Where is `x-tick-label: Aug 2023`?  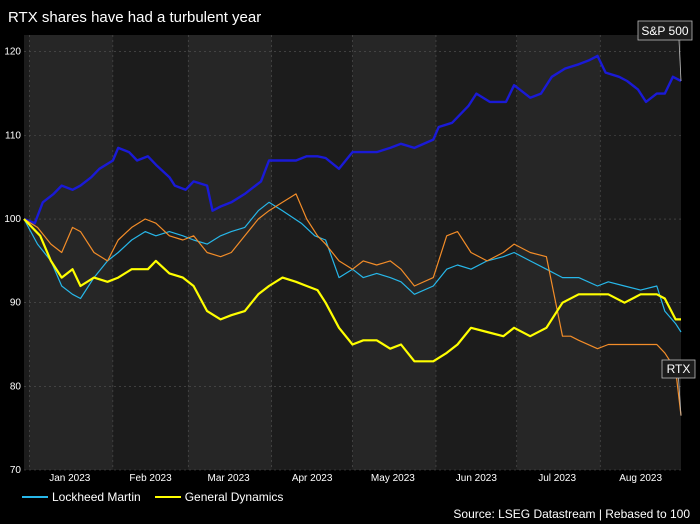
x-tick-label: Aug 2023 is located at coordinates (640, 478).